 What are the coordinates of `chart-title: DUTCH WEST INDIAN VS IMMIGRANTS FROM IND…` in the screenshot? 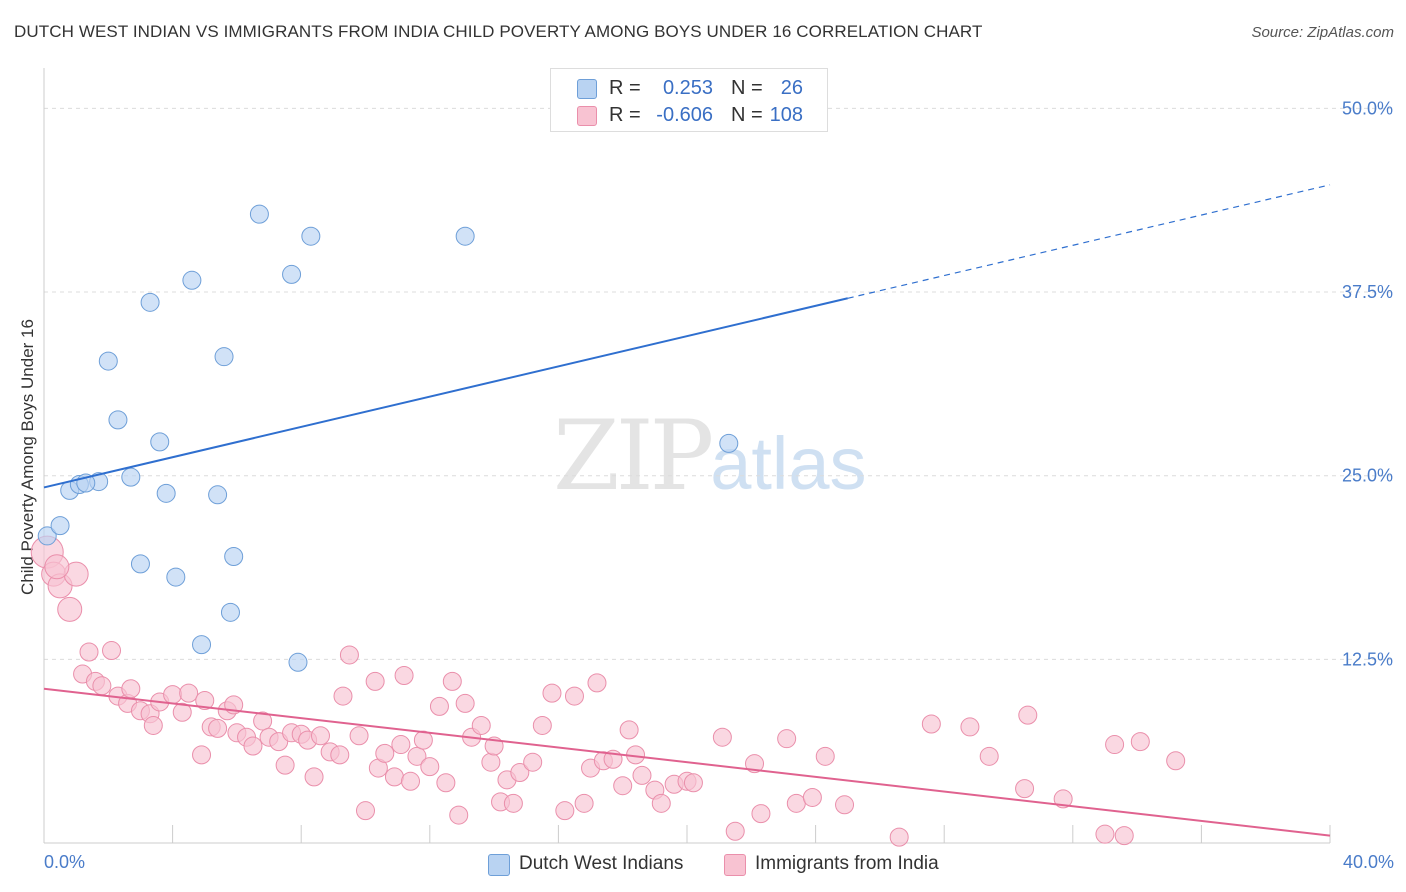 It's located at (498, 31).